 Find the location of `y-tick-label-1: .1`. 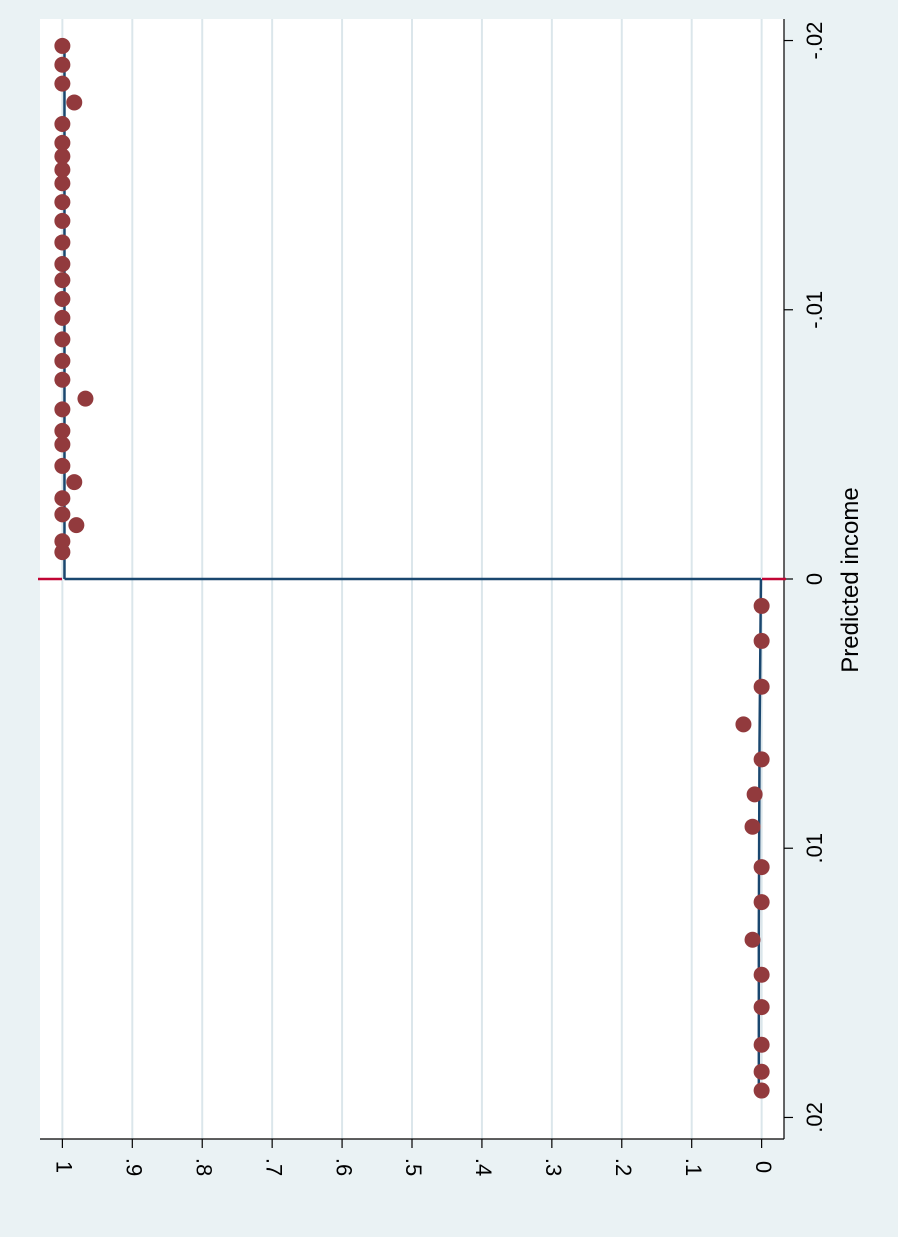

y-tick-label-1: .1 is located at coordinates (693, 1167).